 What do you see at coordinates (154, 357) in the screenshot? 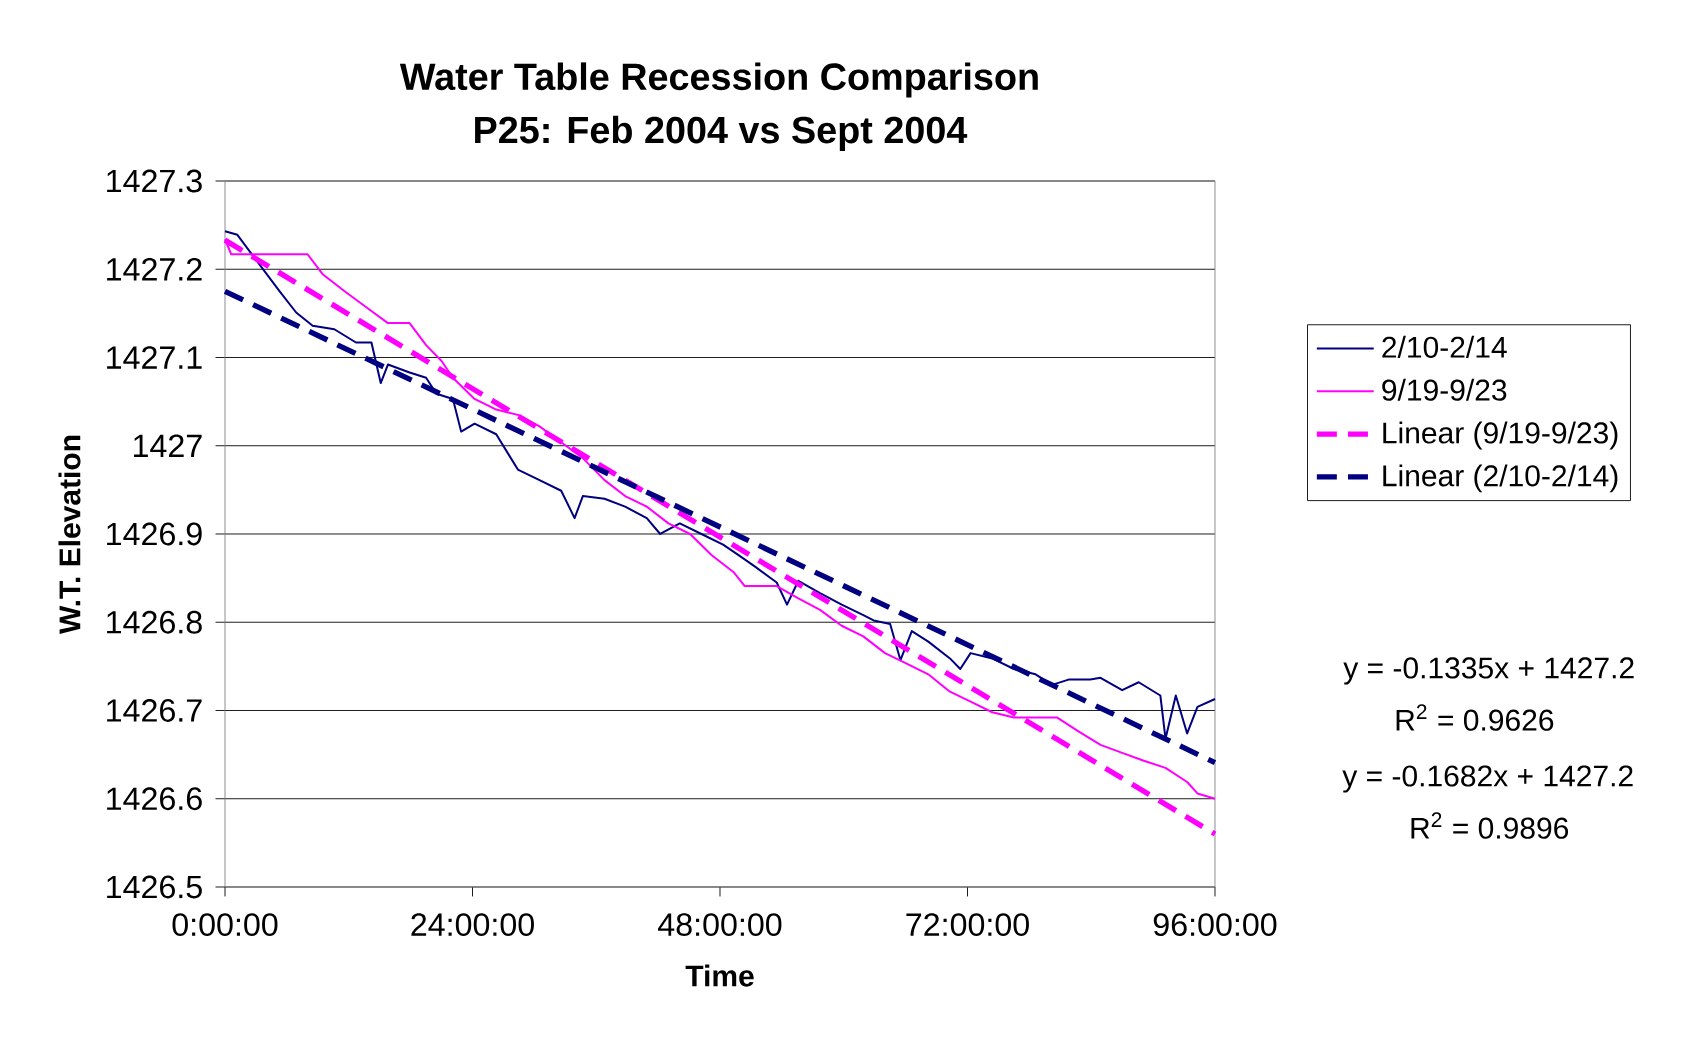
I see `y-tick-label: 1427.1` at bounding box center [154, 357].